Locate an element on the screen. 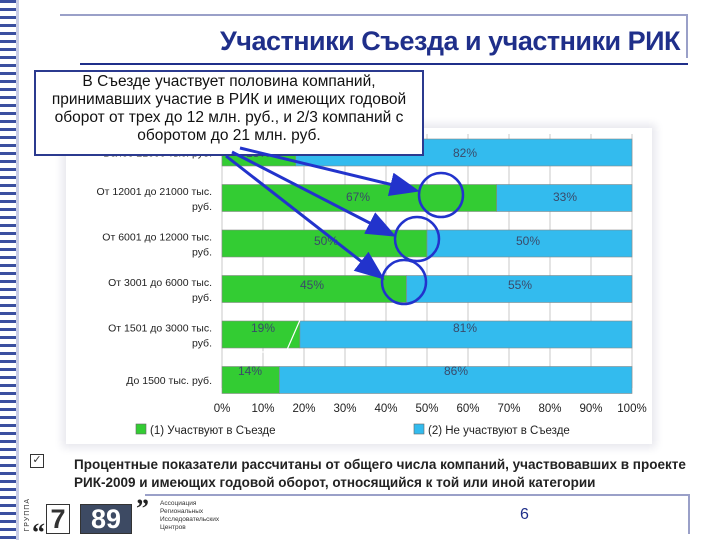 This screenshot has height=548, width=720. x-tick-label: 40% is located at coordinates (385, 409).